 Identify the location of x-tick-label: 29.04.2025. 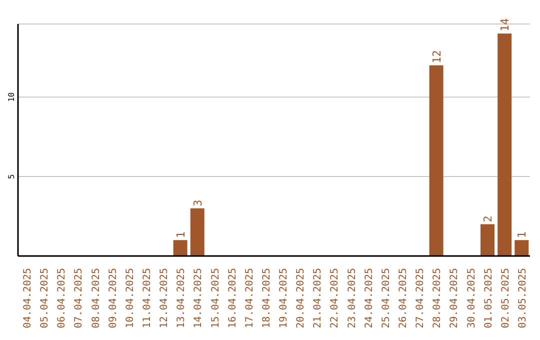
(454, 298).